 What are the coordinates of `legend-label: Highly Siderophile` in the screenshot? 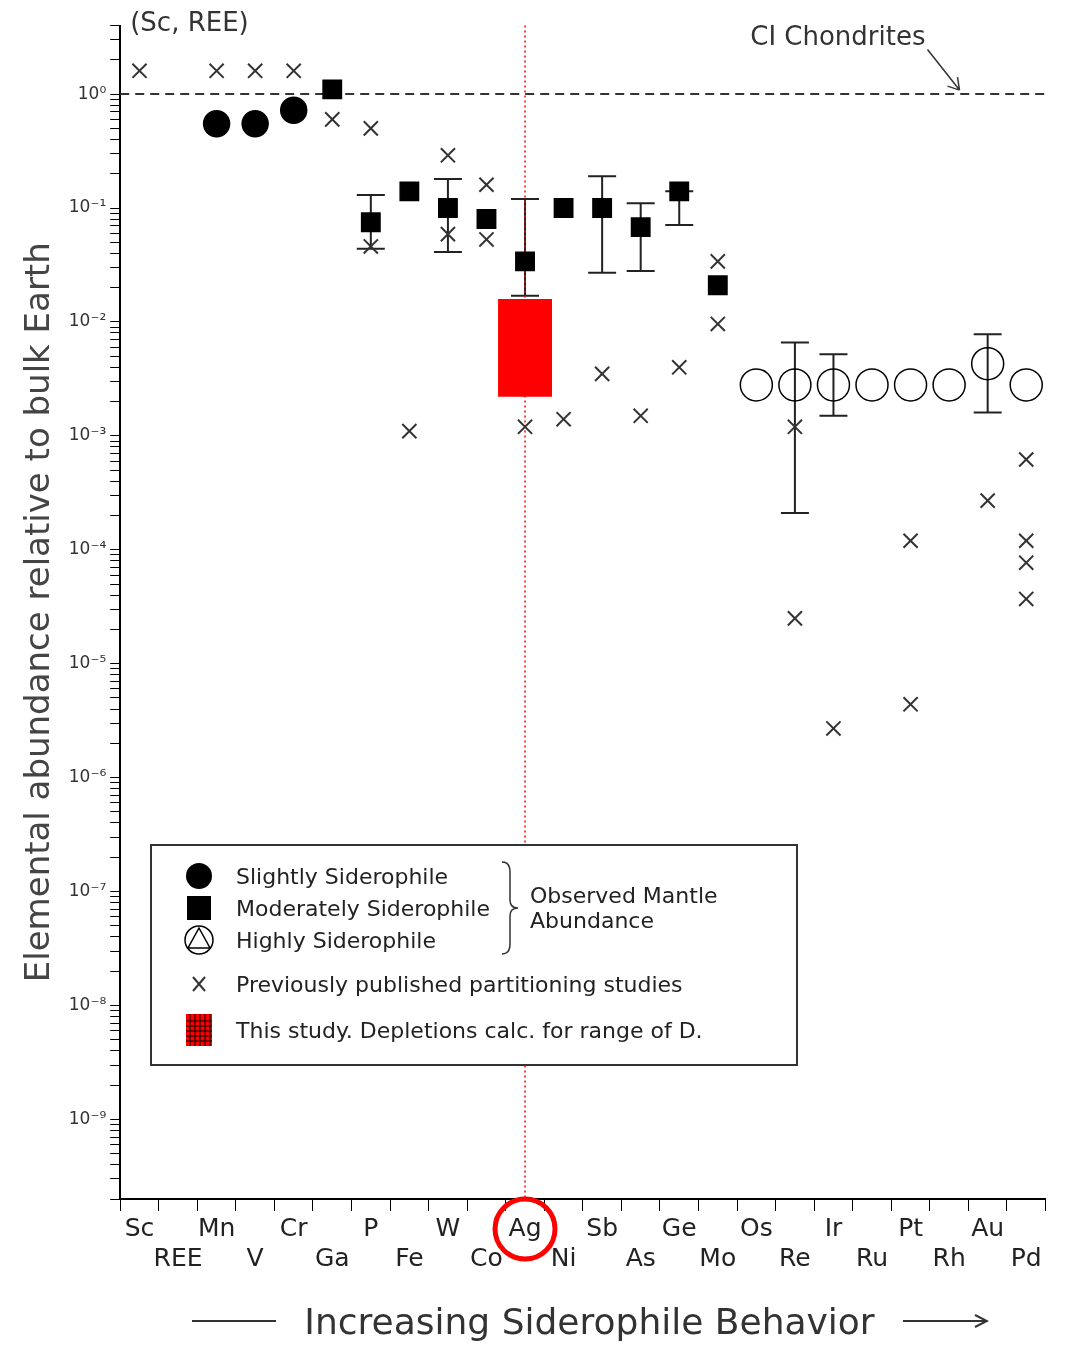 It's located at (336, 940).